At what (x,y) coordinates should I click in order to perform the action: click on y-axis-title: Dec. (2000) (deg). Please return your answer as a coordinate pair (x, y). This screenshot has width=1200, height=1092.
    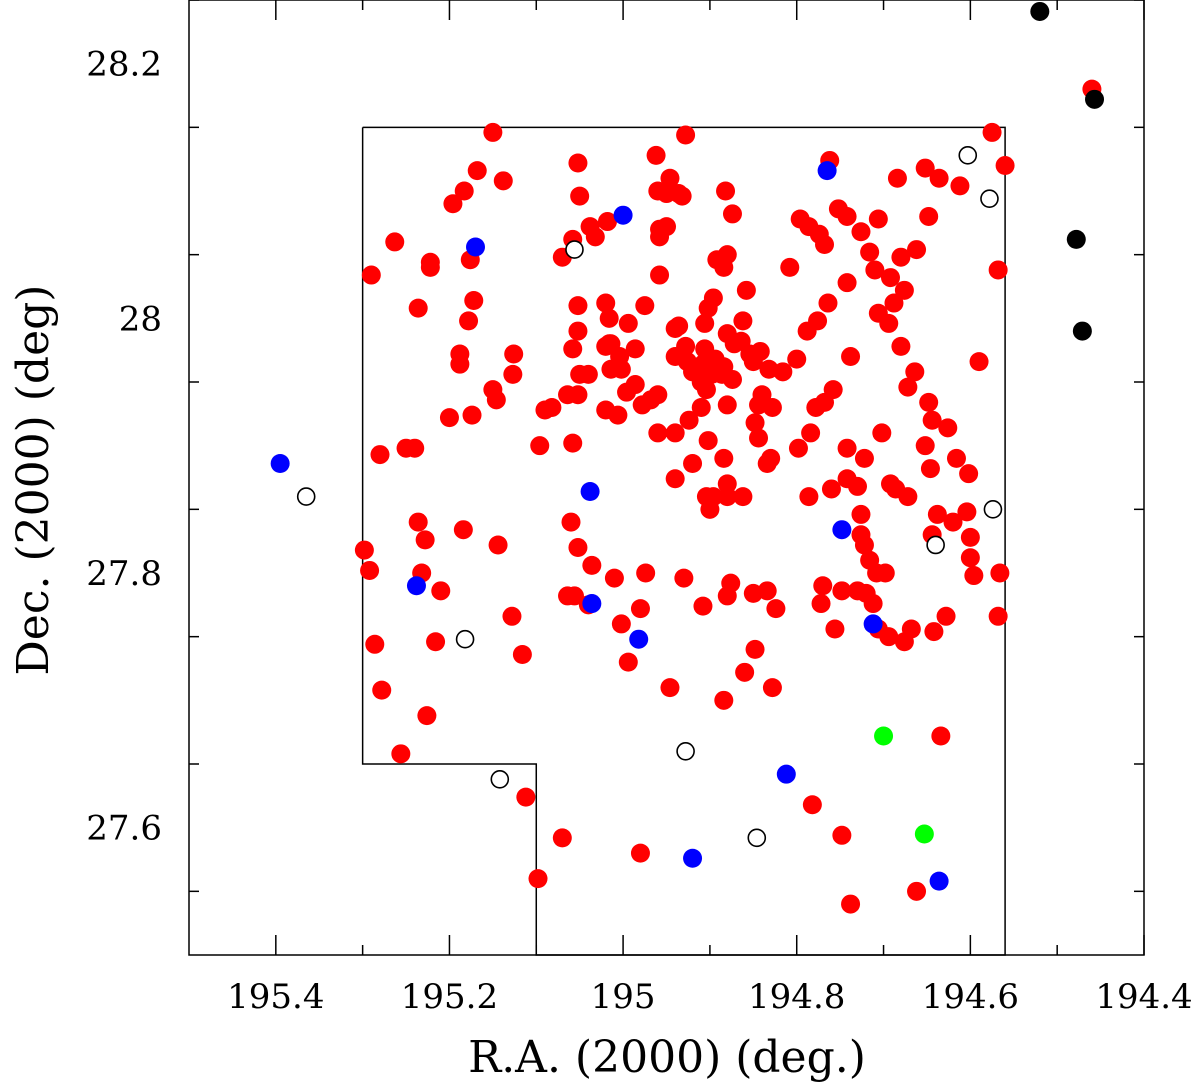
    Looking at the image, I should click on (33, 480).